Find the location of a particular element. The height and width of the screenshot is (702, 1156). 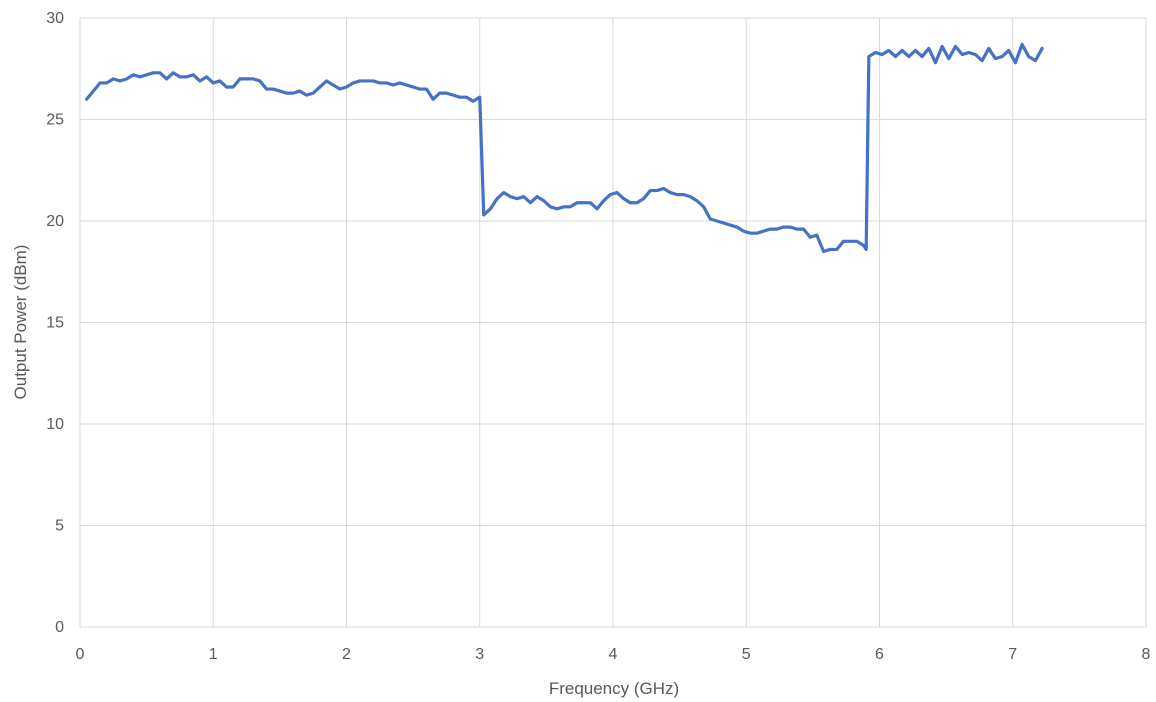

y-tick-label: 20 is located at coordinates (55, 221).